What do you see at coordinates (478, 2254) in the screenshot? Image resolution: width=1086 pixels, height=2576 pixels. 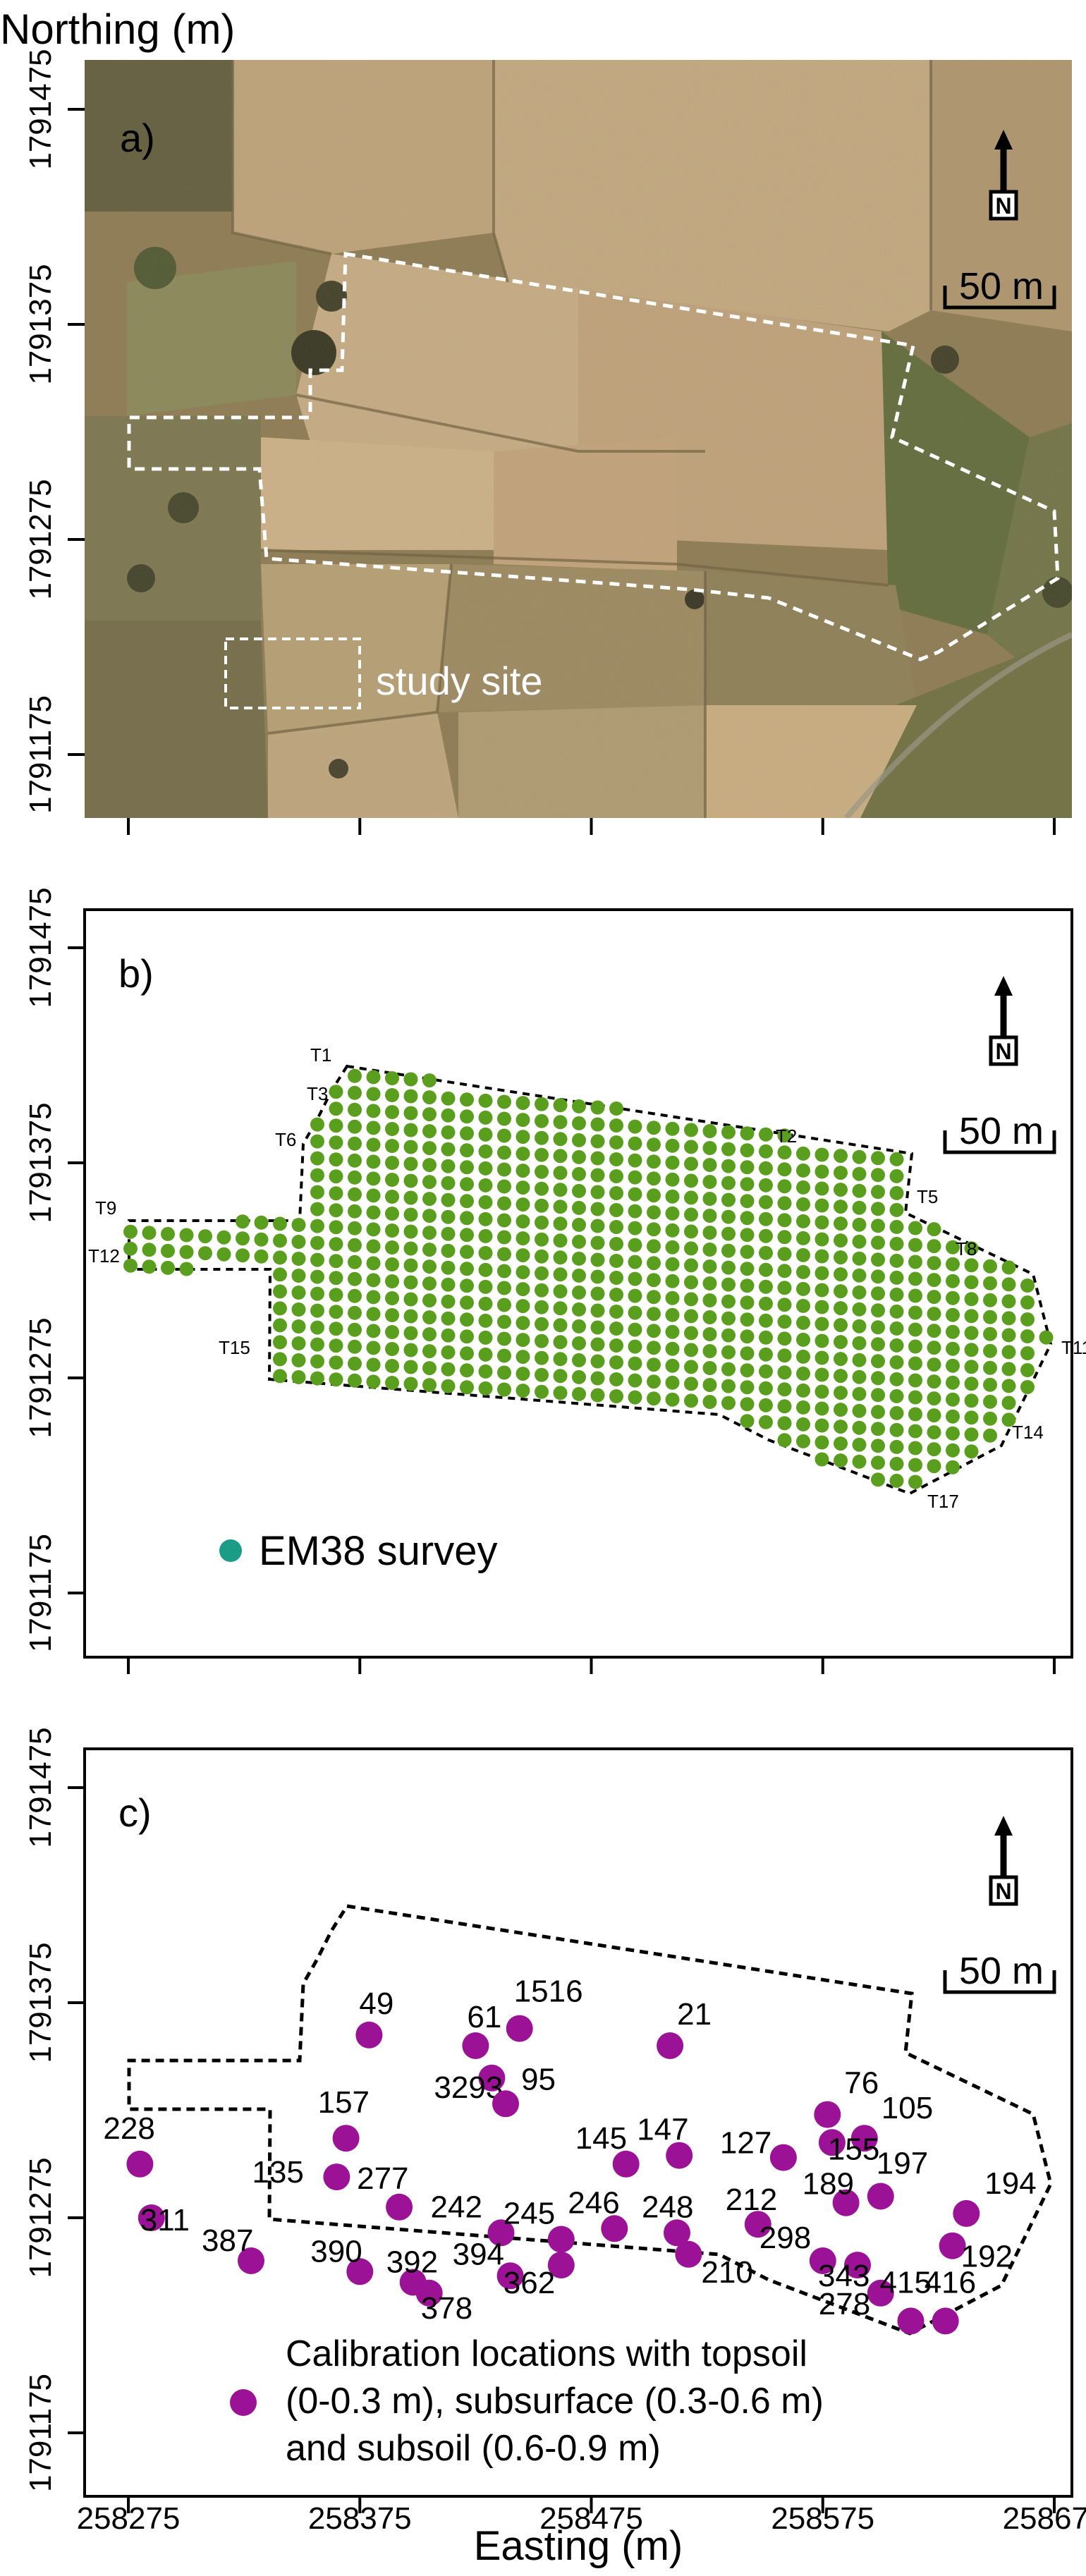 I see `calibration-point-label: 394` at bounding box center [478, 2254].